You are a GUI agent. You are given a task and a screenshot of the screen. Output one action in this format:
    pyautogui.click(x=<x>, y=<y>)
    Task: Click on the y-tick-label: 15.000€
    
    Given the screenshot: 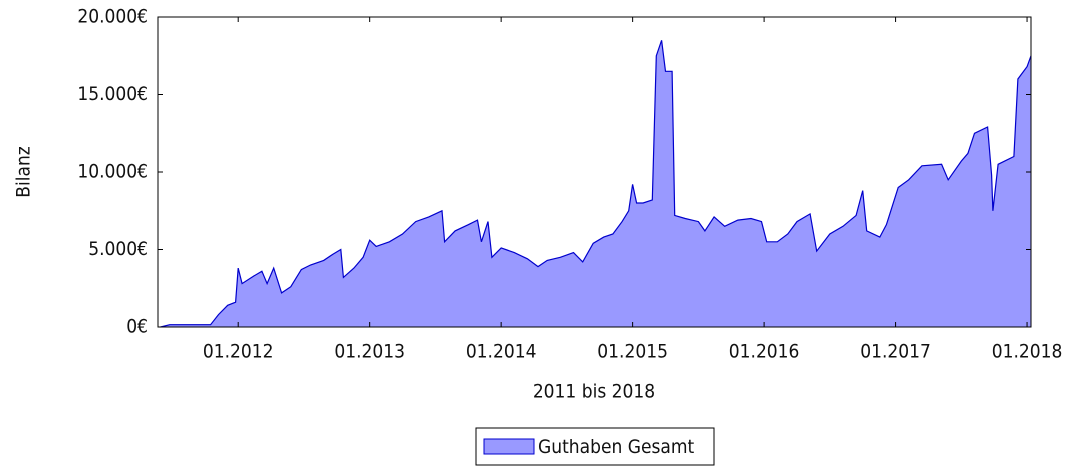 What is the action you would take?
    pyautogui.click(x=112, y=94)
    